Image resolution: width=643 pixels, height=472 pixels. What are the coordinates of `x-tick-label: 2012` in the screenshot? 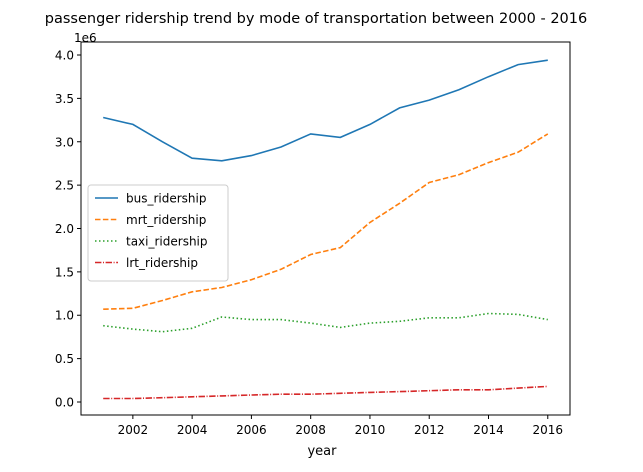 It's located at (429, 430).